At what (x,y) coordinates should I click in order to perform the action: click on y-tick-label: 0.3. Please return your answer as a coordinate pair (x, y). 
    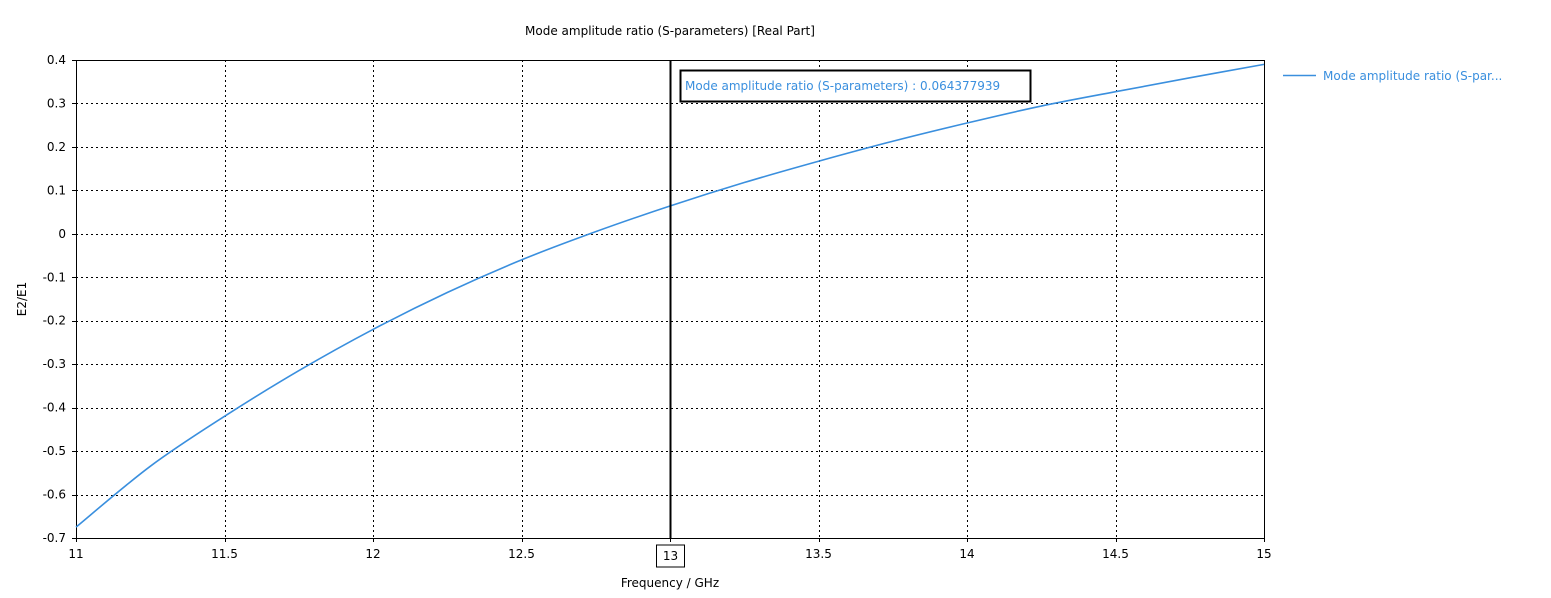
    Looking at the image, I should click on (56, 103).